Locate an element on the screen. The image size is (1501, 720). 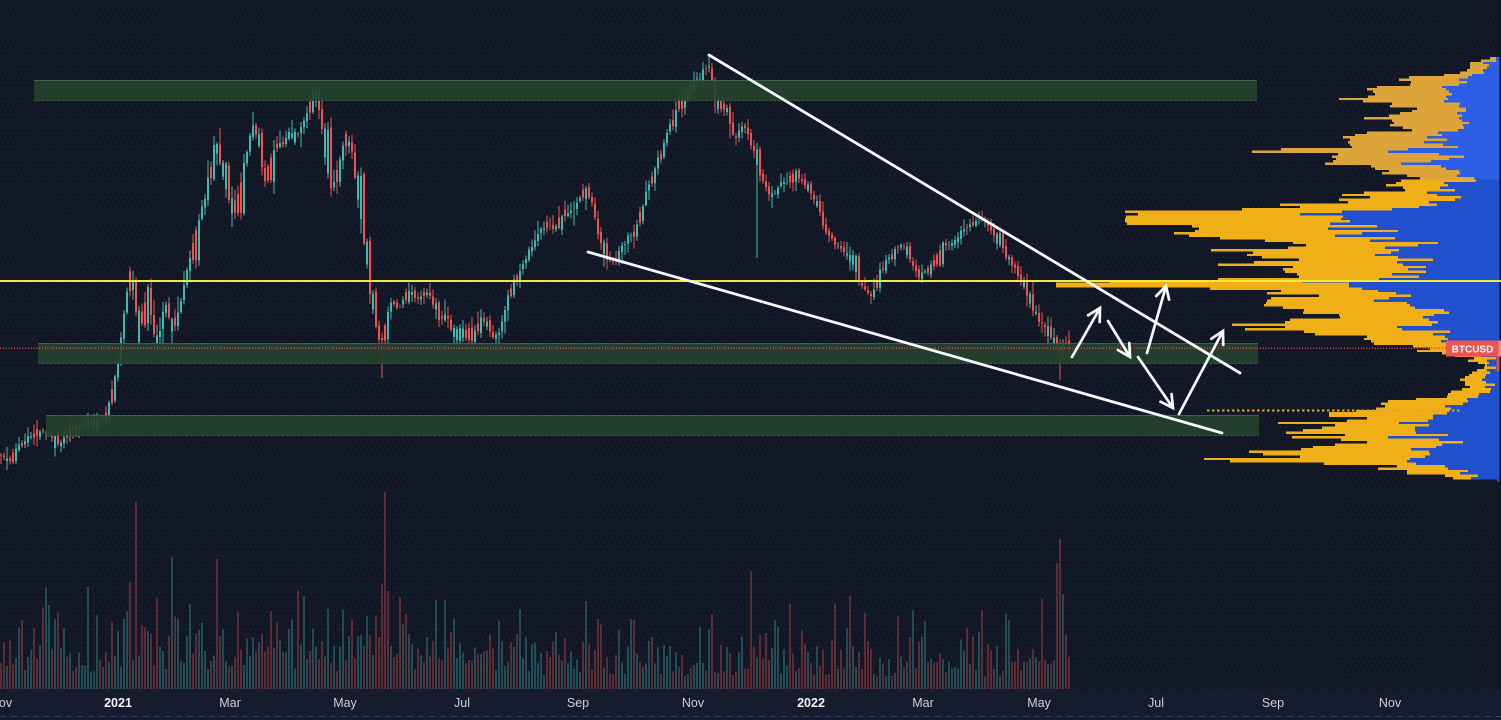
svg-text: 2022 is located at coordinates (811, 703).